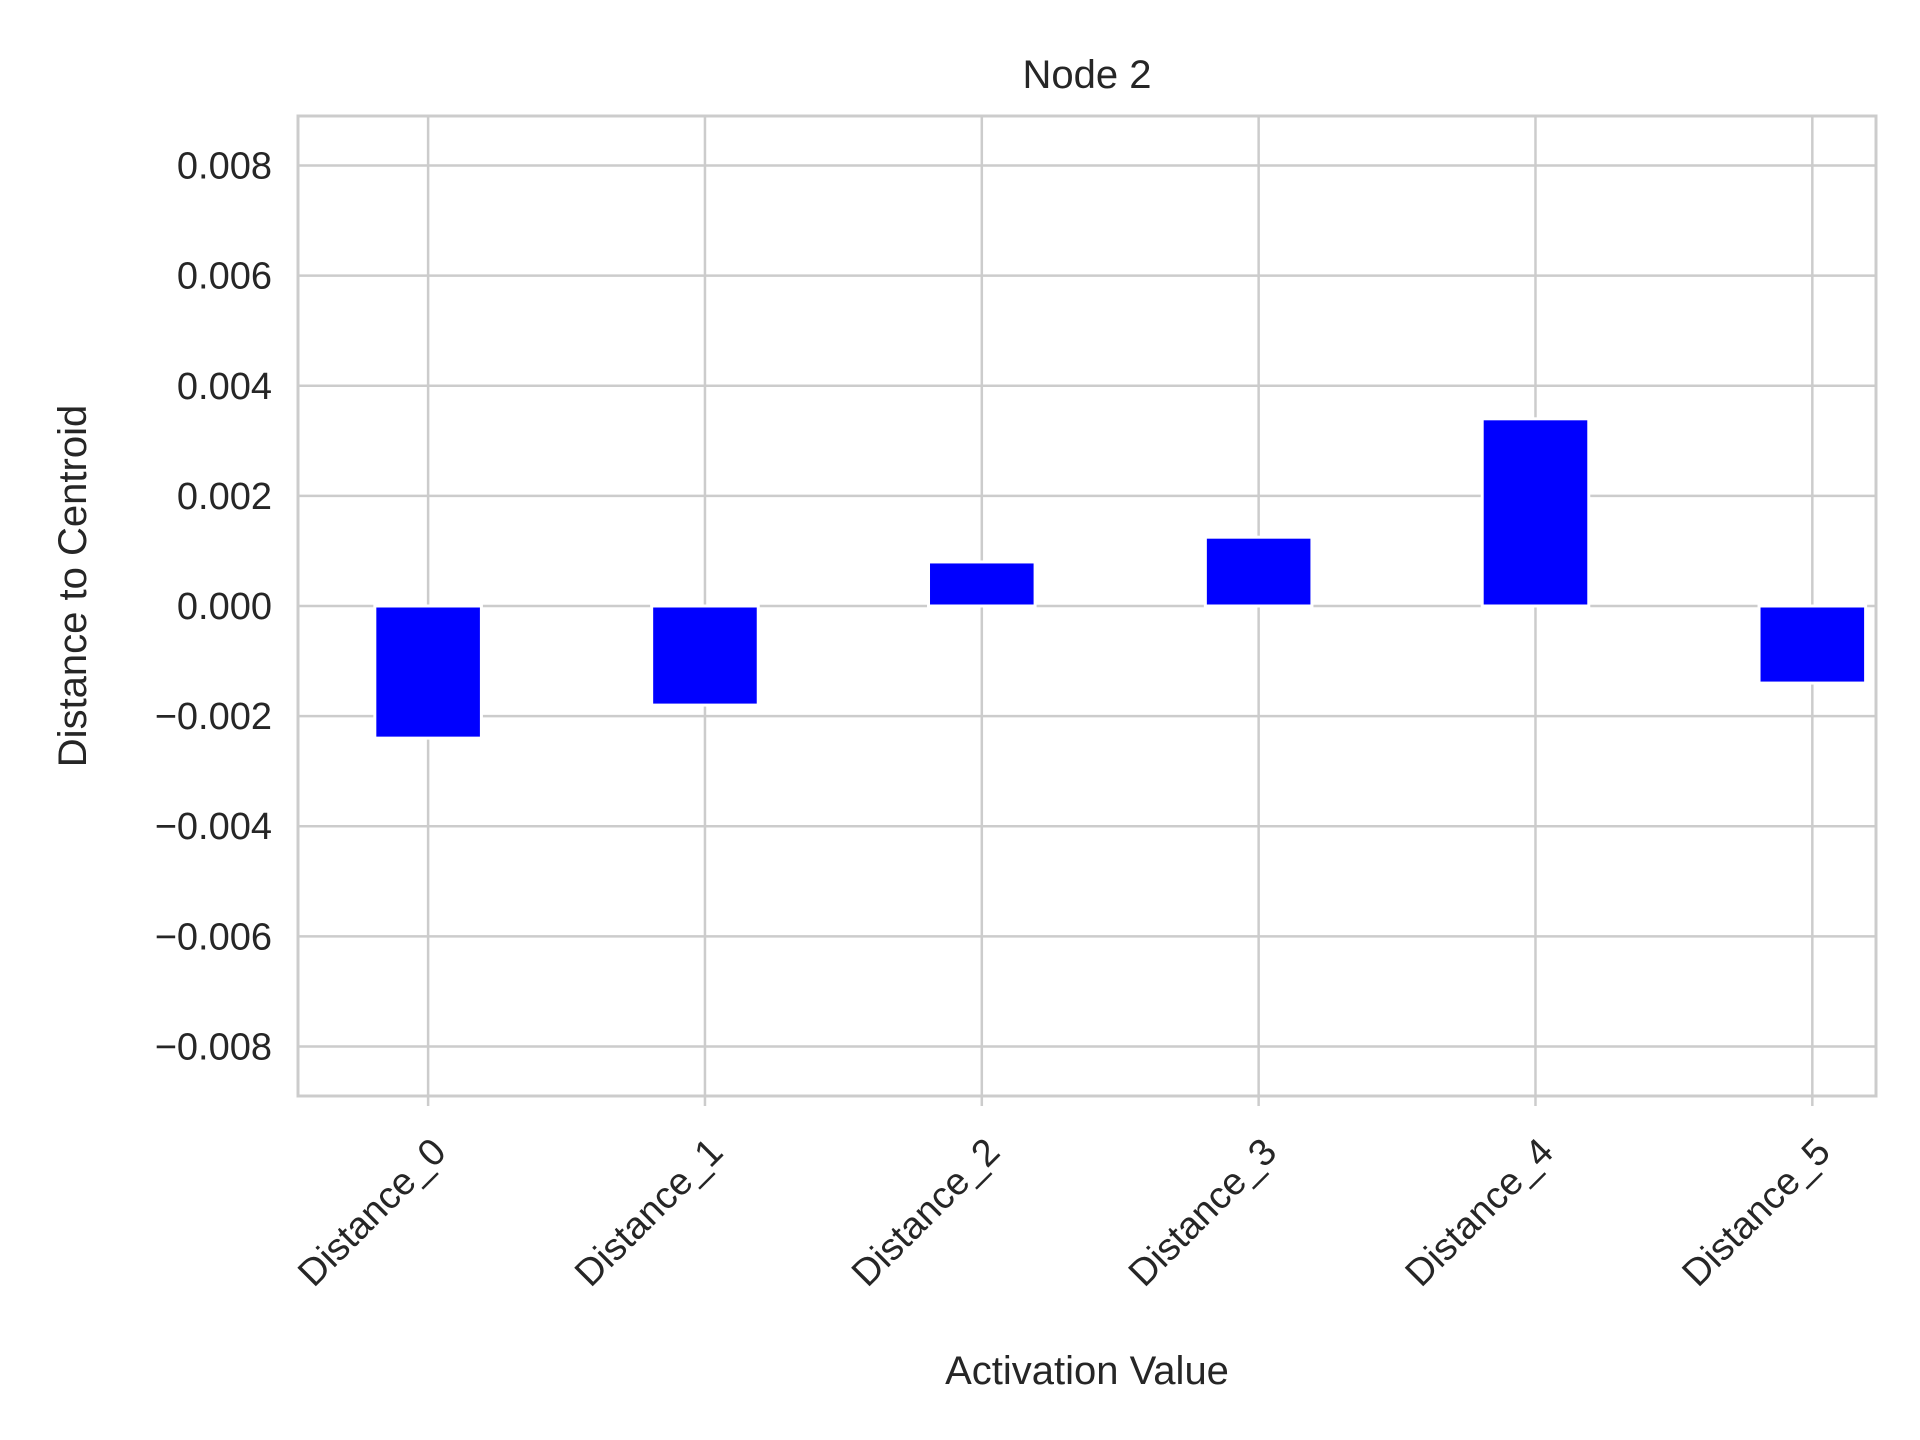 The height and width of the screenshot is (1440, 1920). What do you see at coordinates (224, 607) in the screenshot?
I see `y-tick-label: 0.000` at bounding box center [224, 607].